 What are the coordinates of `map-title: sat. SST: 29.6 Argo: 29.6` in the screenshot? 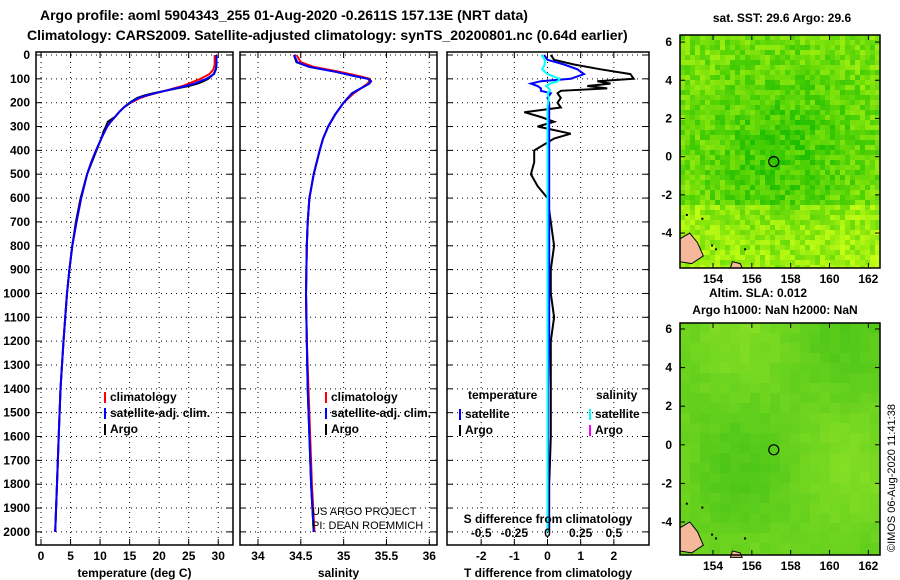 It's located at (782, 18).